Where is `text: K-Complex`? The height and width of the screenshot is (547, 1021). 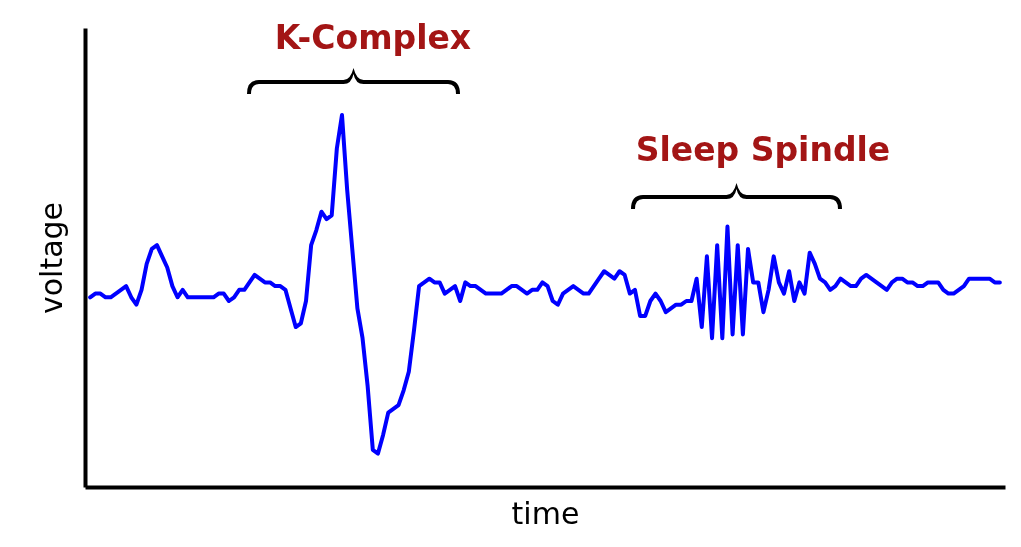
text: K-Complex is located at coordinates (373, 37).